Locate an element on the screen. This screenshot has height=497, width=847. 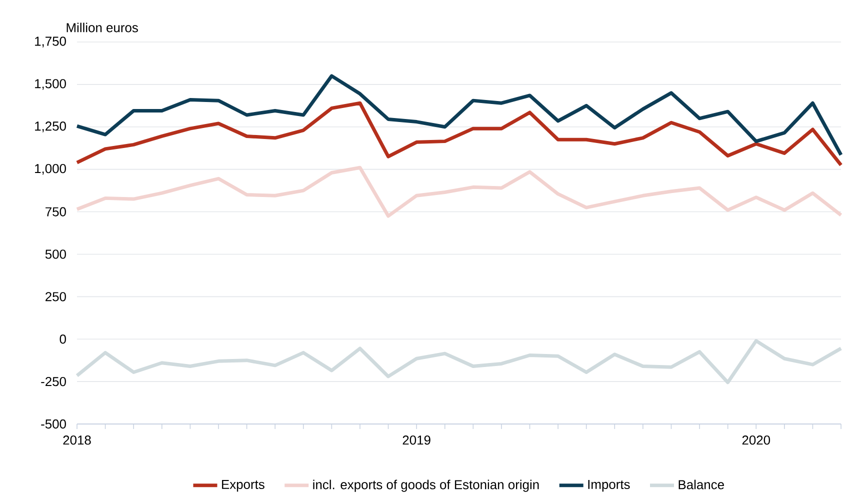
y-tick-label: 750 is located at coordinates (56, 211).